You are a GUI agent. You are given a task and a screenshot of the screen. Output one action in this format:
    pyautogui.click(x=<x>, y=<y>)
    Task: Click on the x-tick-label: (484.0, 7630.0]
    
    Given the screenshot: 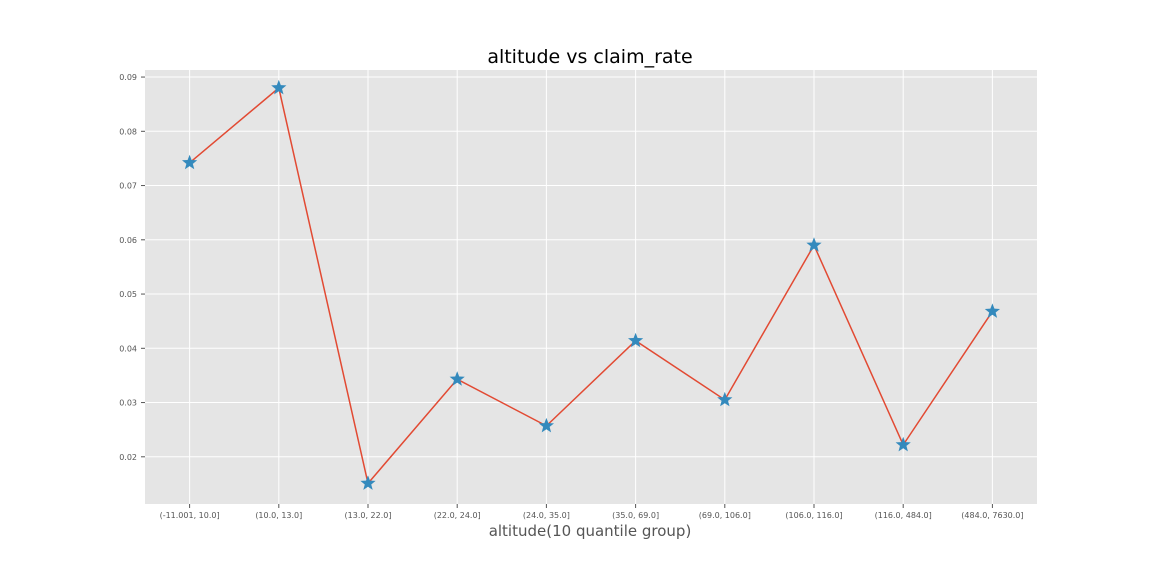 What is the action you would take?
    pyautogui.click(x=992, y=515)
    